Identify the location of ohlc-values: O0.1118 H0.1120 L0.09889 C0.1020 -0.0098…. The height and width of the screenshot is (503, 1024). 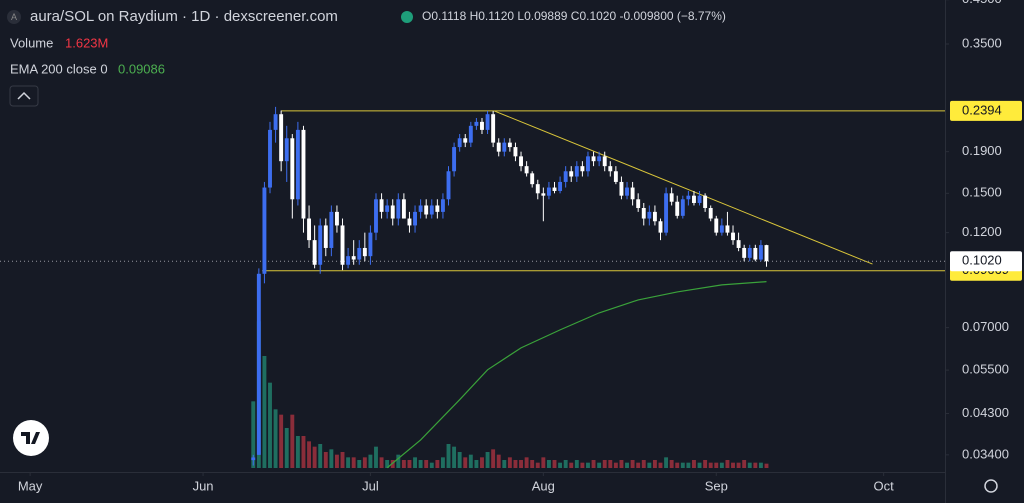
(574, 16).